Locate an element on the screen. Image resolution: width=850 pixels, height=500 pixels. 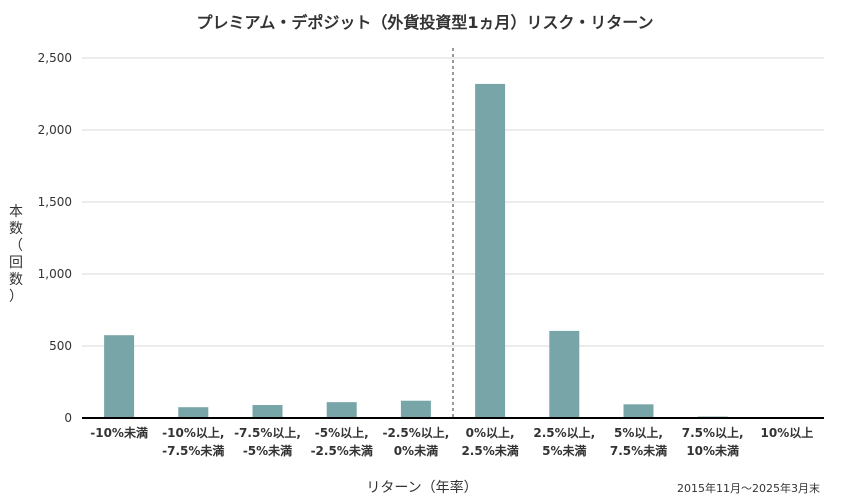
y-tick-label: 1,500 is located at coordinates (55, 202).